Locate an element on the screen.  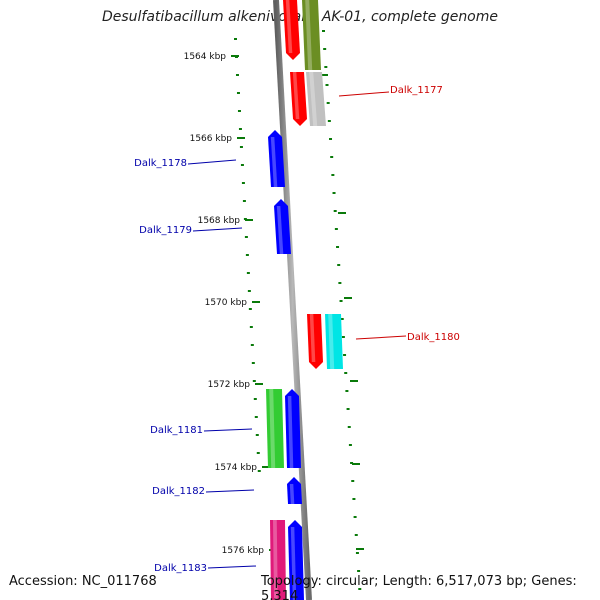
ruler-tick-label: 1574 kbp is located at coordinates (236, 468).